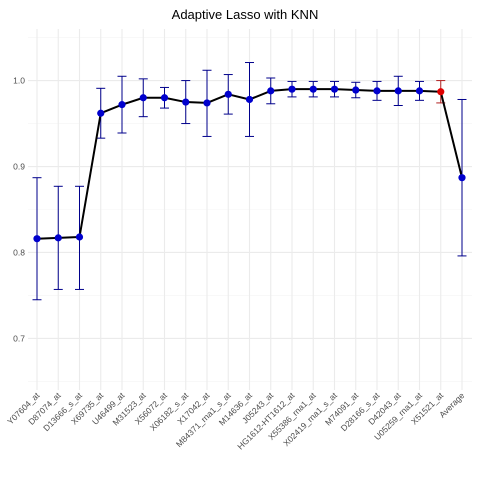 This screenshot has width=480, height=480. Describe the element at coordinates (441, 92) in the screenshot. I see `data-point-highlight` at that location.